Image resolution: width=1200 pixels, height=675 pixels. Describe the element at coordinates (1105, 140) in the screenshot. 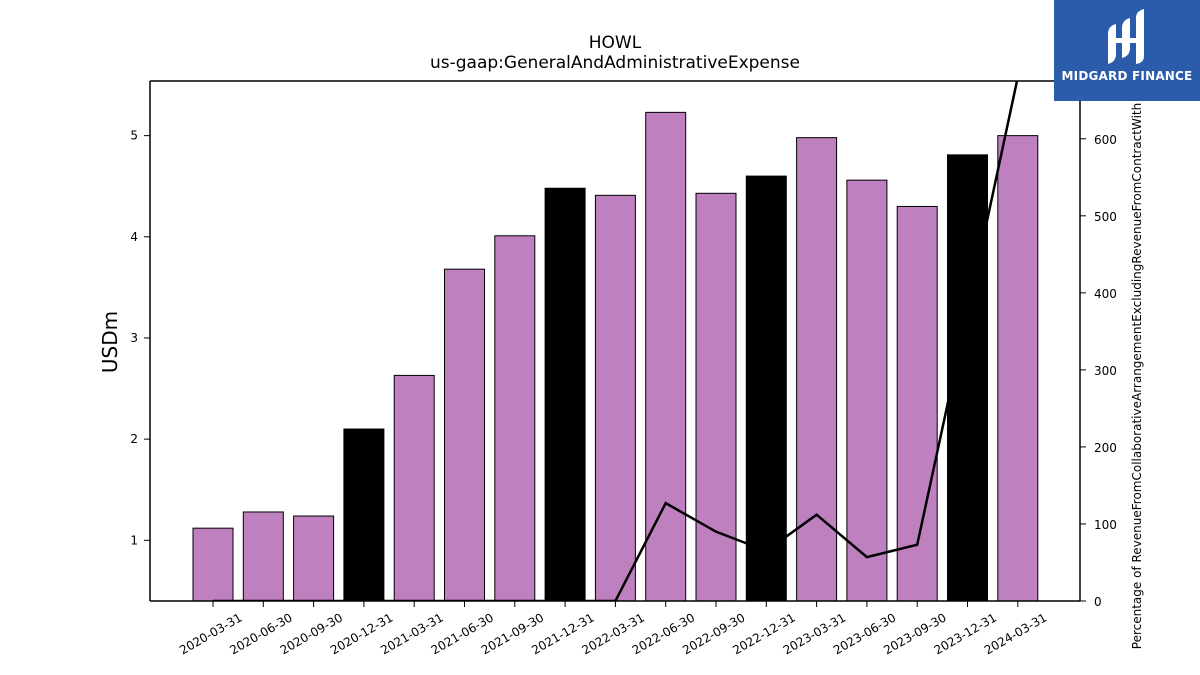

I see `y-tick-label-right: 600` at that location.